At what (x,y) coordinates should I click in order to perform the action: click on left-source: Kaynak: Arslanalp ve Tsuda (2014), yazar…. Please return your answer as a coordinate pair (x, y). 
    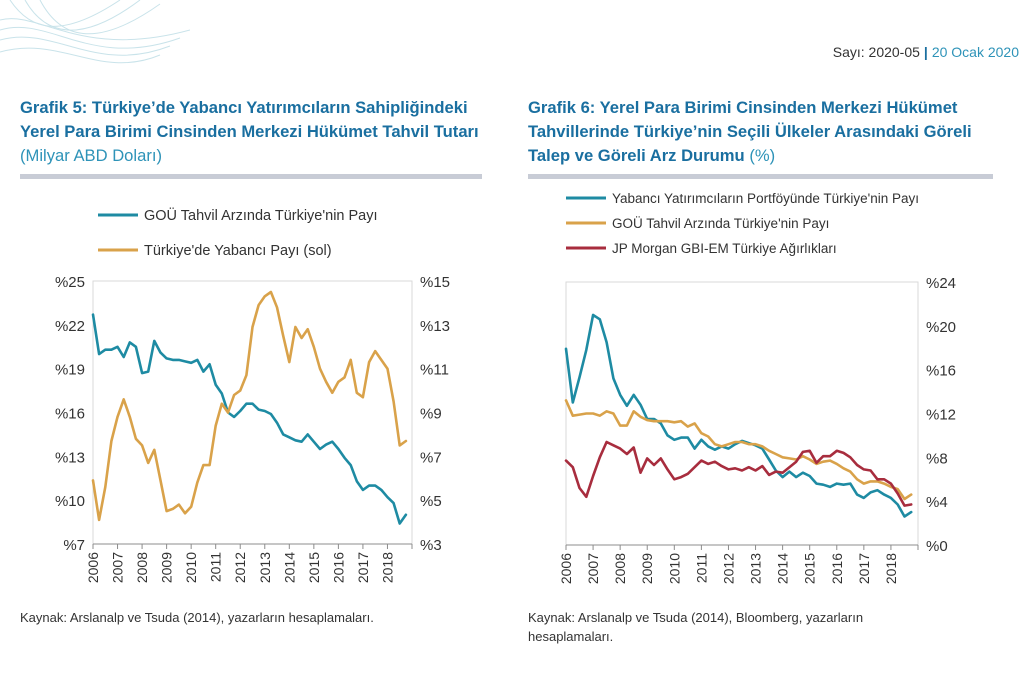
    Looking at the image, I should click on (255, 617).